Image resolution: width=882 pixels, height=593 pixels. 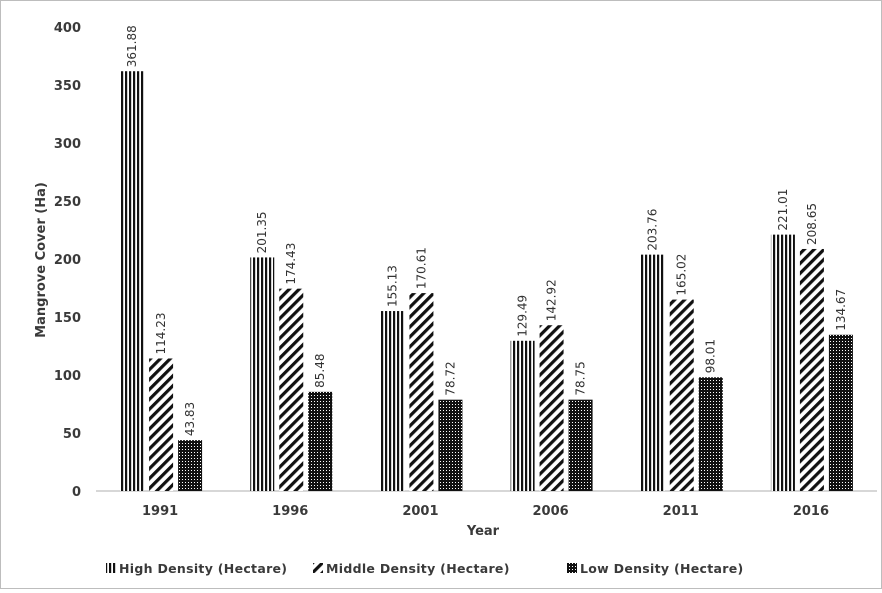 What do you see at coordinates (812, 224) in the screenshot?
I see `data-label: 208.65` at bounding box center [812, 224].